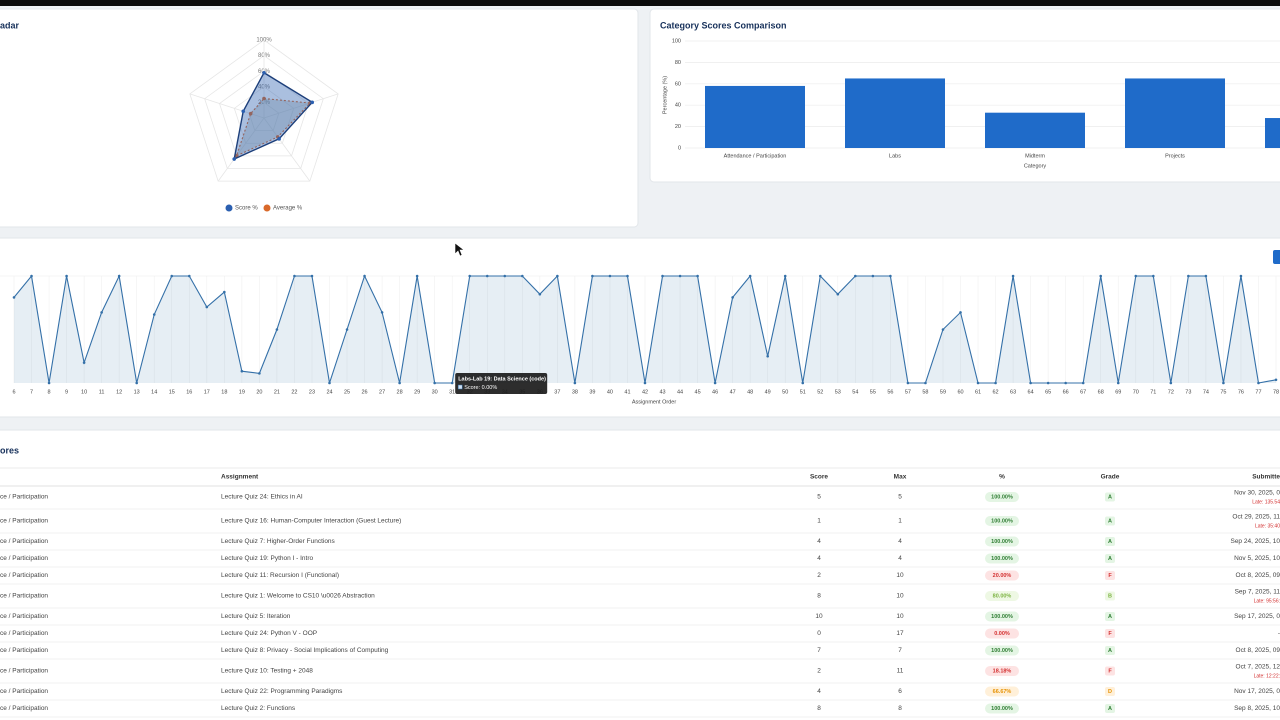 The width and height of the screenshot is (1280, 720). I want to click on x-tick-label: 52, so click(820, 392).